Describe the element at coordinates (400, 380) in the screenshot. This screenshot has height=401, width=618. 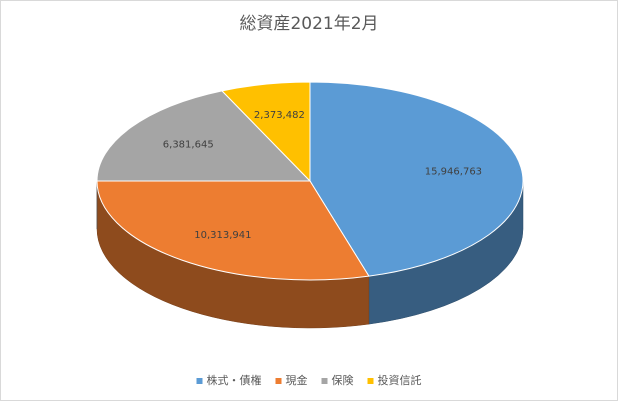
I see `legend-label: 投資信託` at that location.